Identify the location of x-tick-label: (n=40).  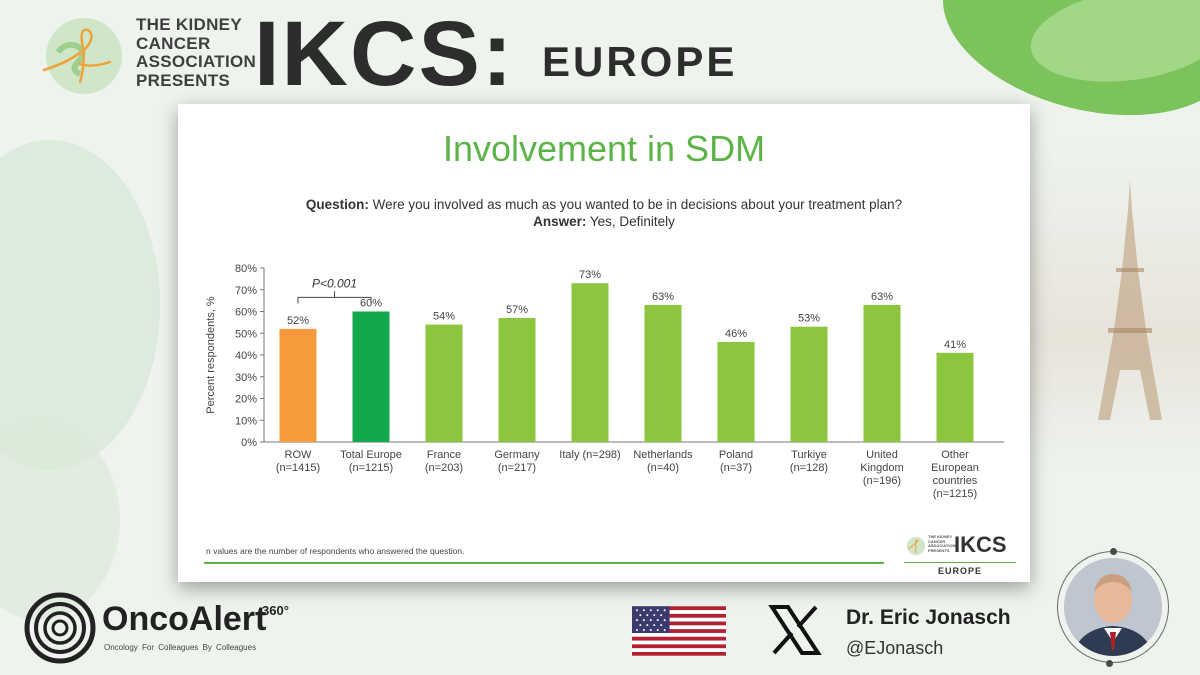
(663, 468).